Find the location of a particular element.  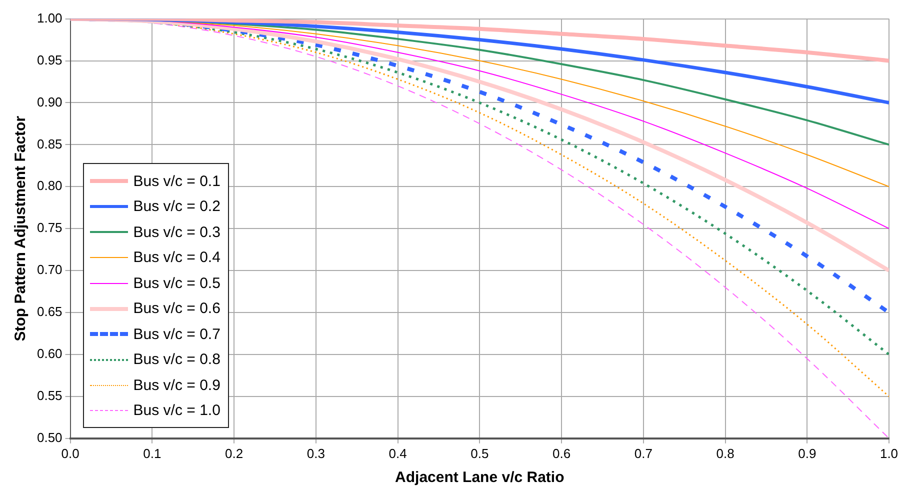

y-tick-label: 0.65 is located at coordinates (49, 312).